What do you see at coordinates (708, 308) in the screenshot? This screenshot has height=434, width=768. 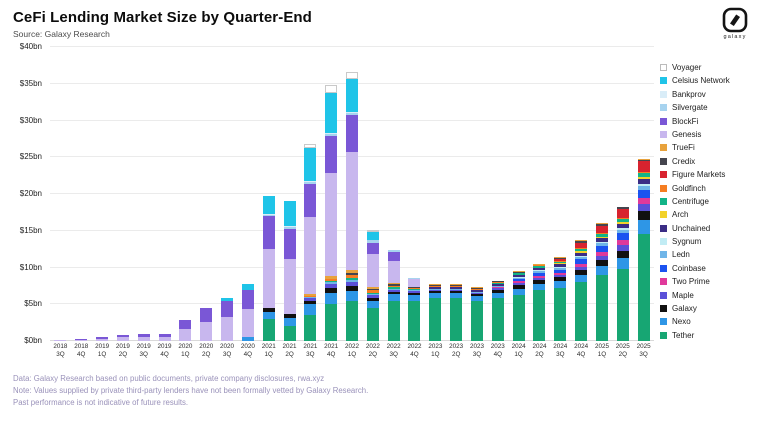 I see `legend-item: Galaxy` at bounding box center [708, 308].